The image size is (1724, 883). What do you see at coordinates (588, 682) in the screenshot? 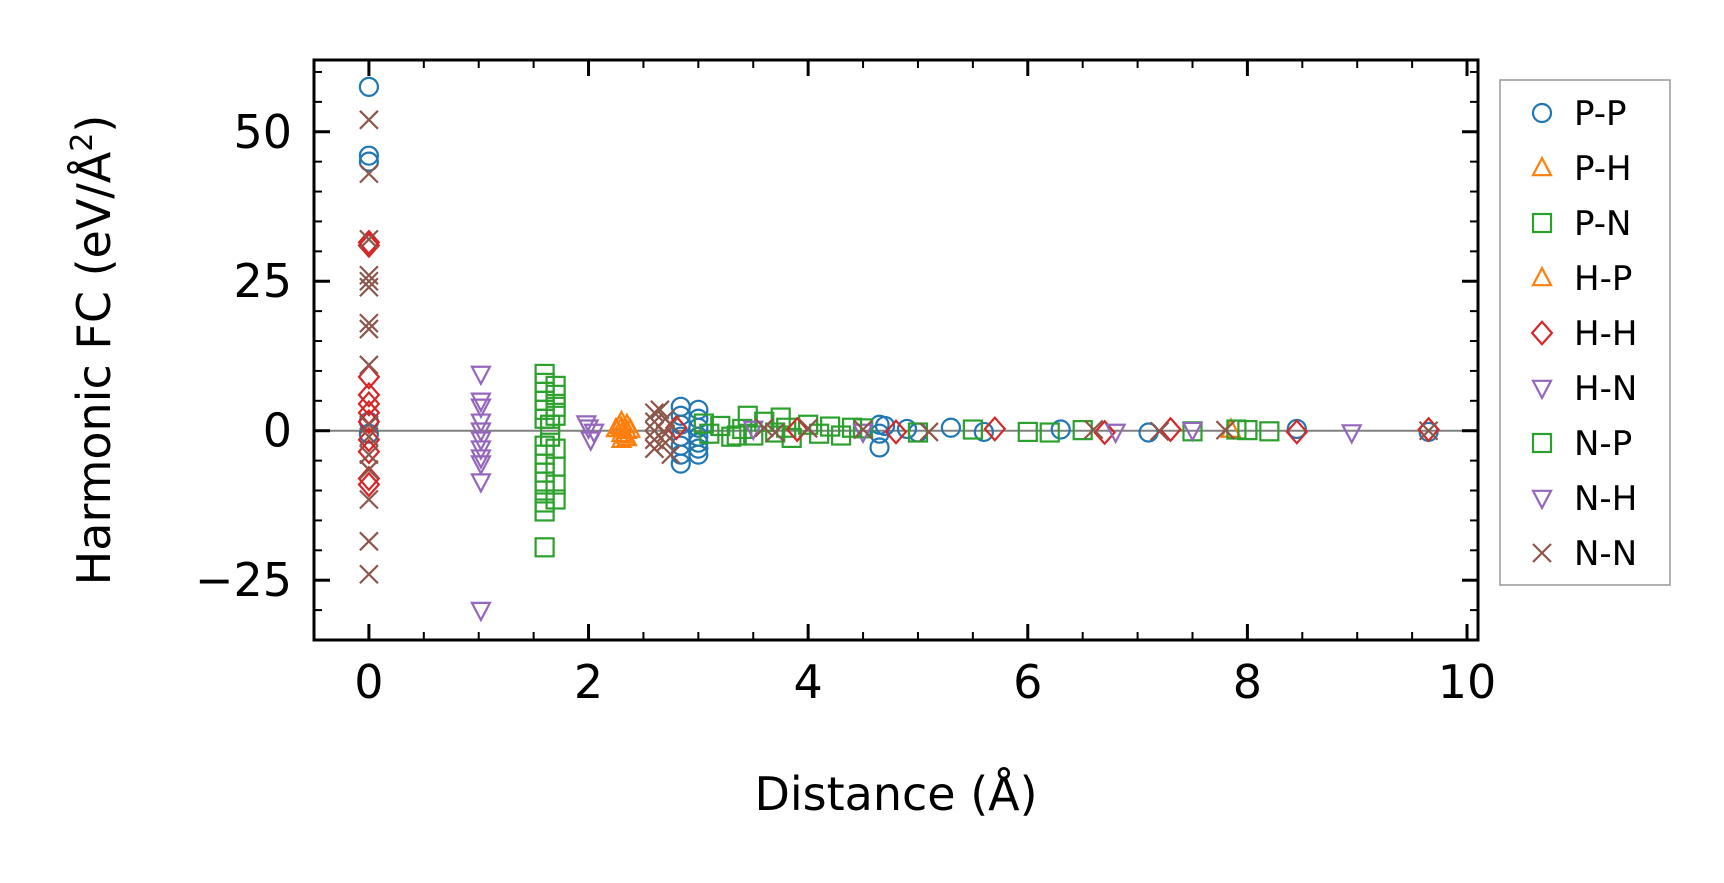
I see `x-tick-label: 2` at bounding box center [588, 682].